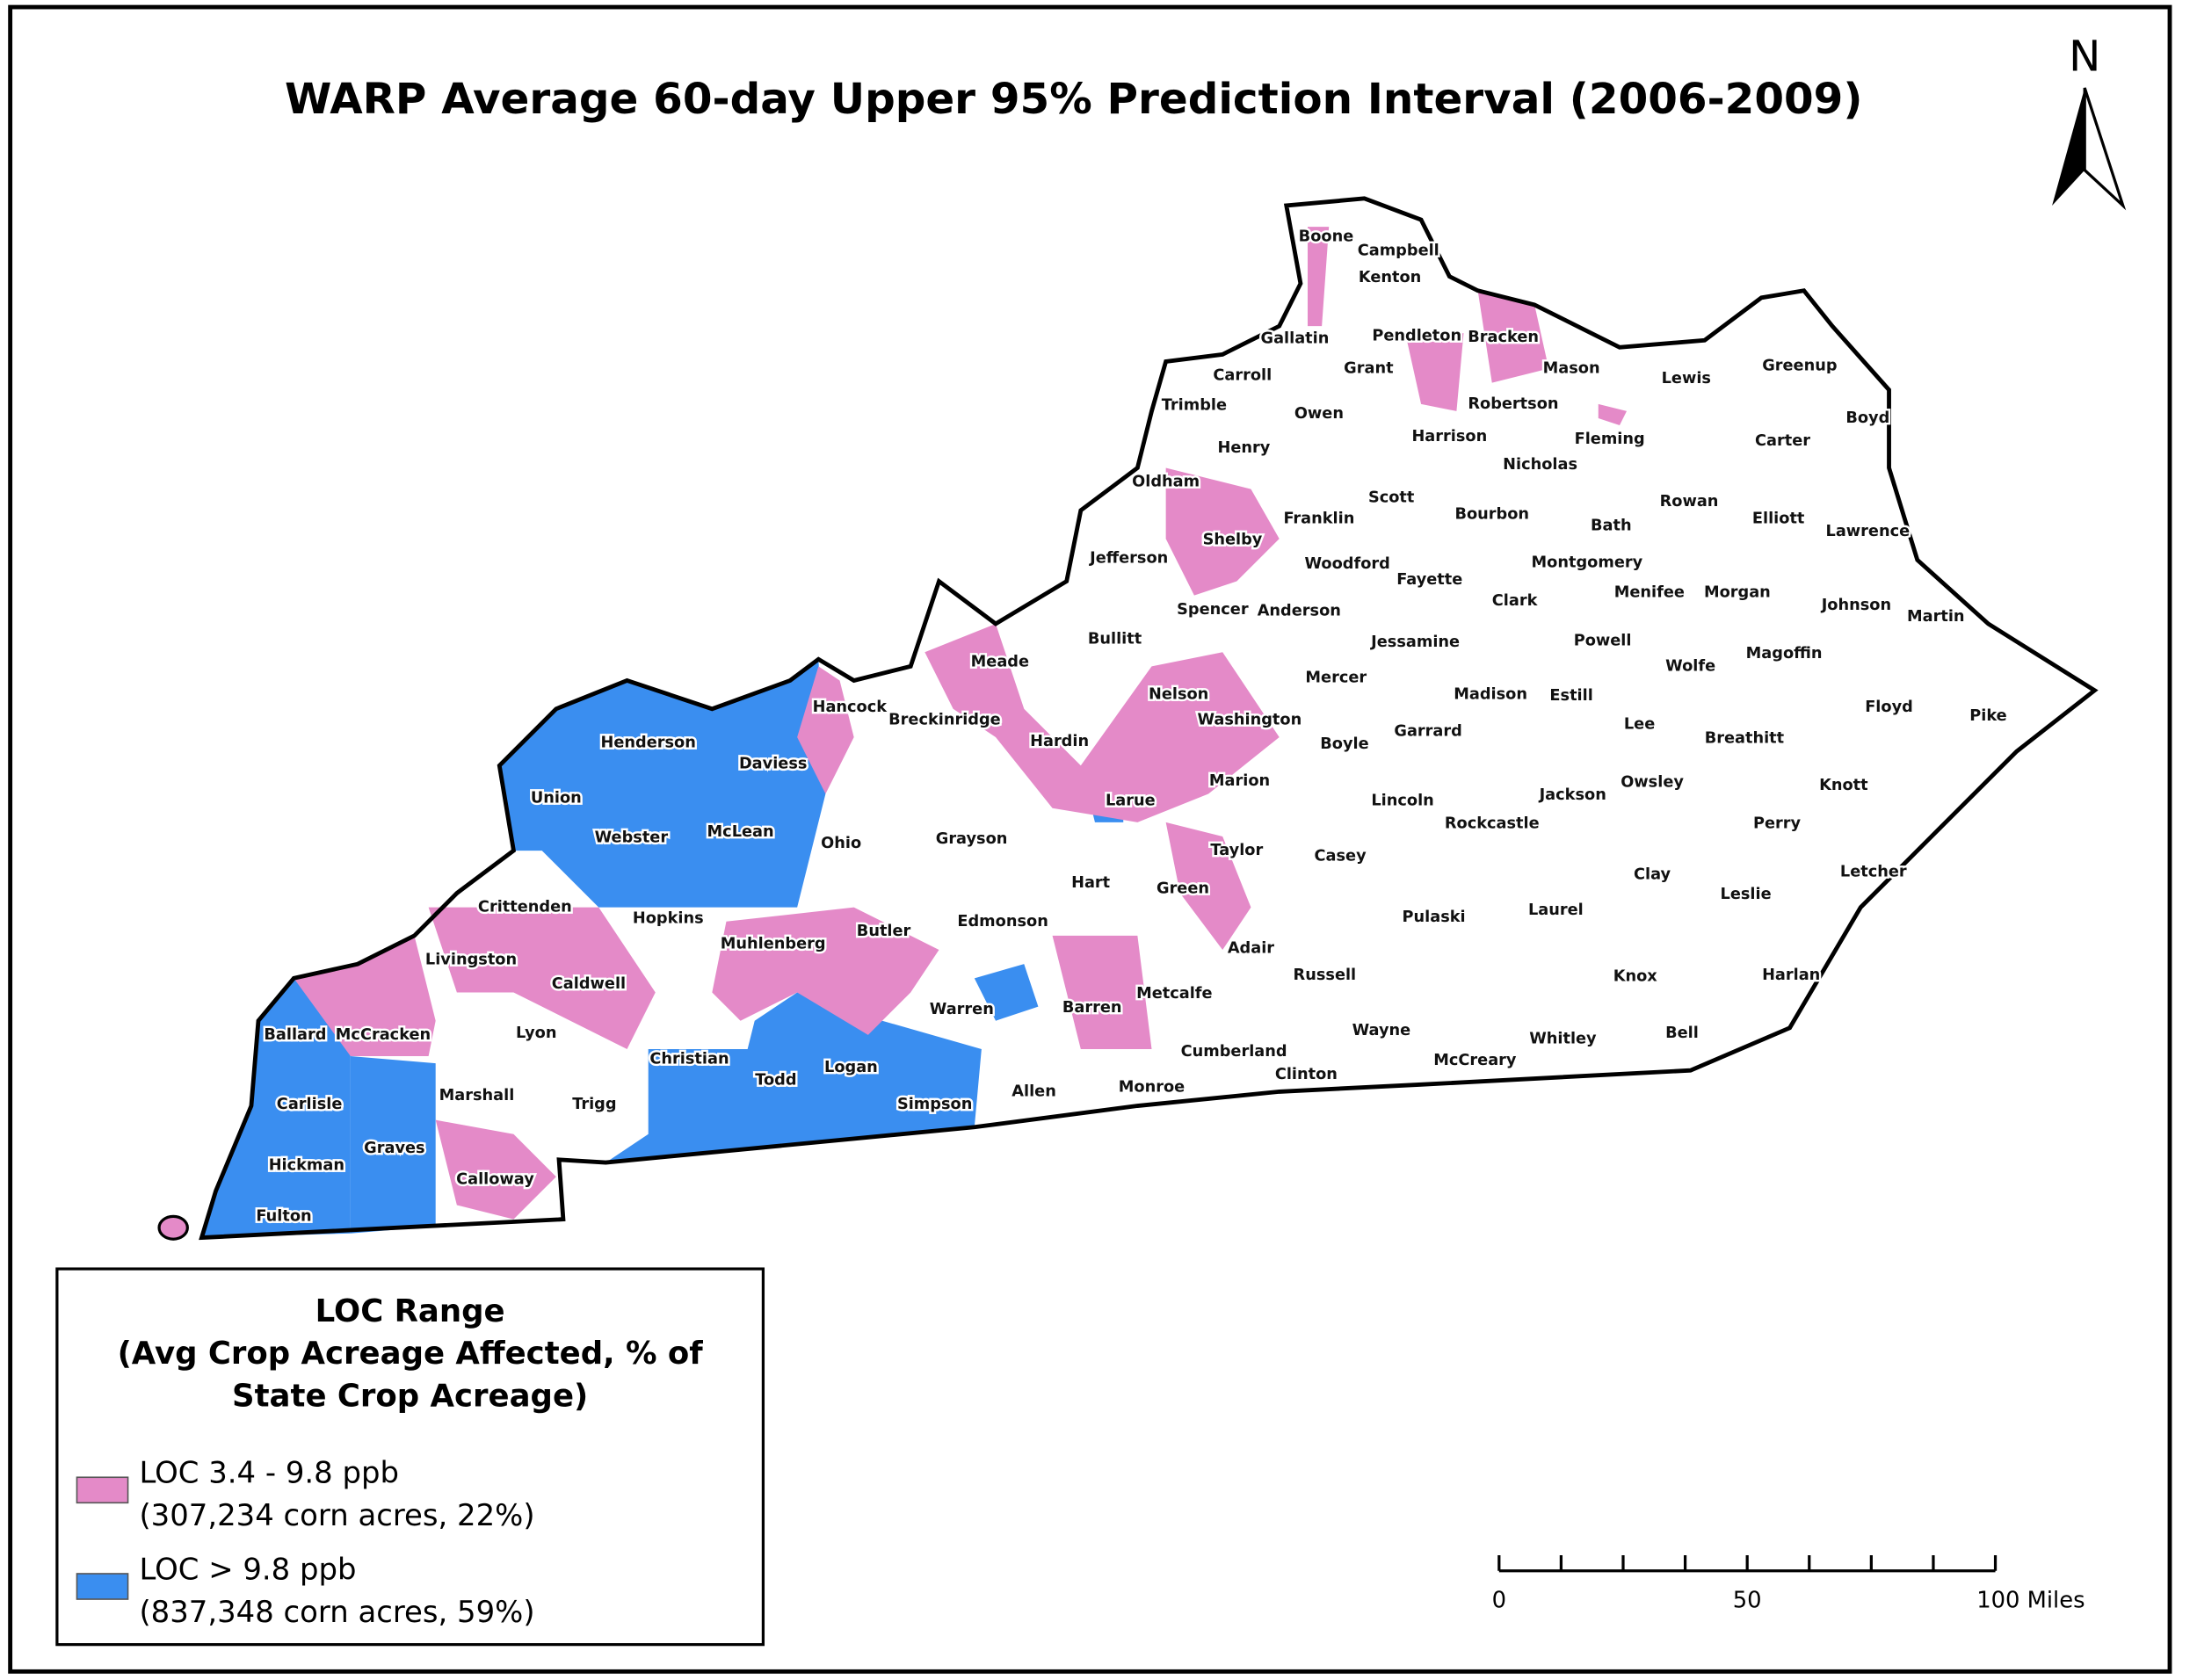 The width and height of the screenshot is (2197, 1680). What do you see at coordinates (1319, 519) in the screenshot?
I see `county-label: Franklin` at bounding box center [1319, 519].